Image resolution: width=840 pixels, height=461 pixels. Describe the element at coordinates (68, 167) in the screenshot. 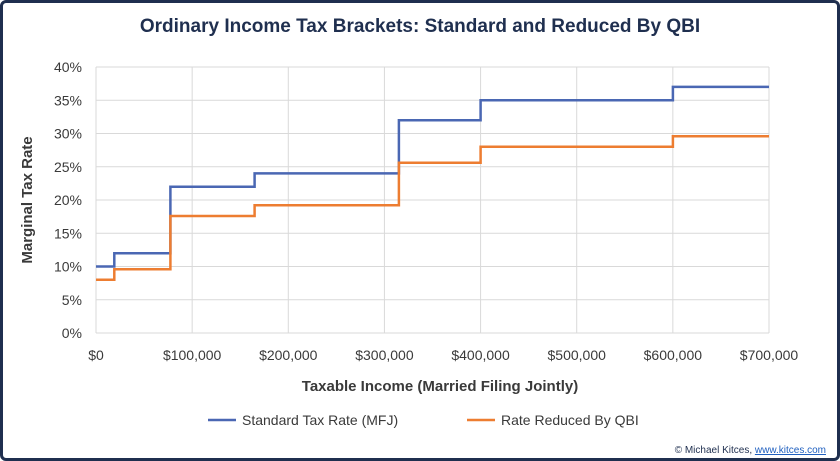

I see `y-tick-label: 25%` at that location.